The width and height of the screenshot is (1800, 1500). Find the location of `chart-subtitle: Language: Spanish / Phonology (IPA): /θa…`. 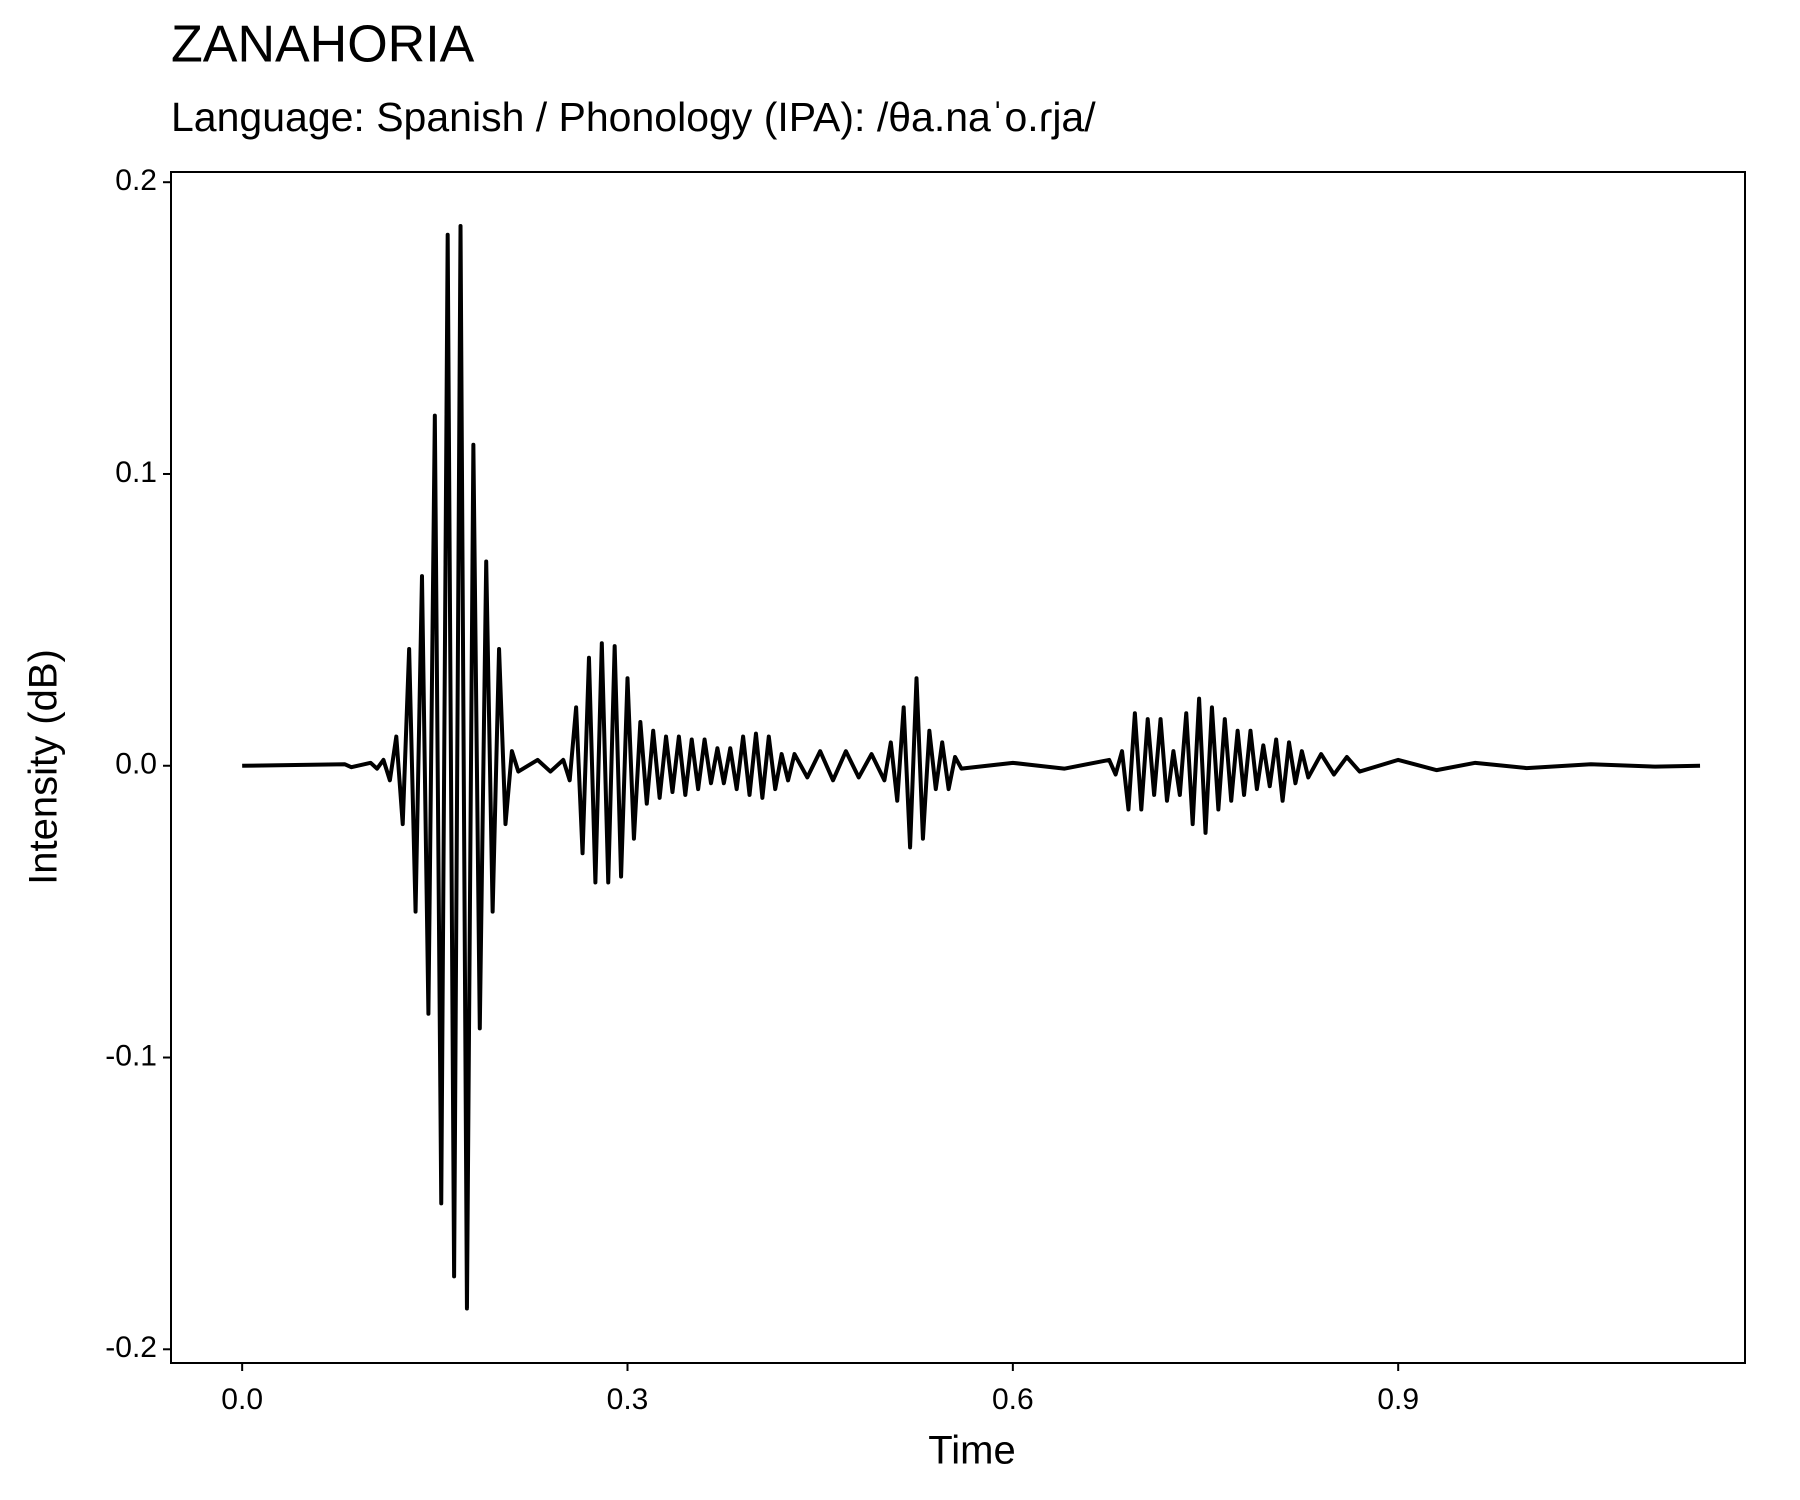

chart-subtitle: Language: Spanish / Phonology (IPA): /θa… is located at coordinates (633, 117).